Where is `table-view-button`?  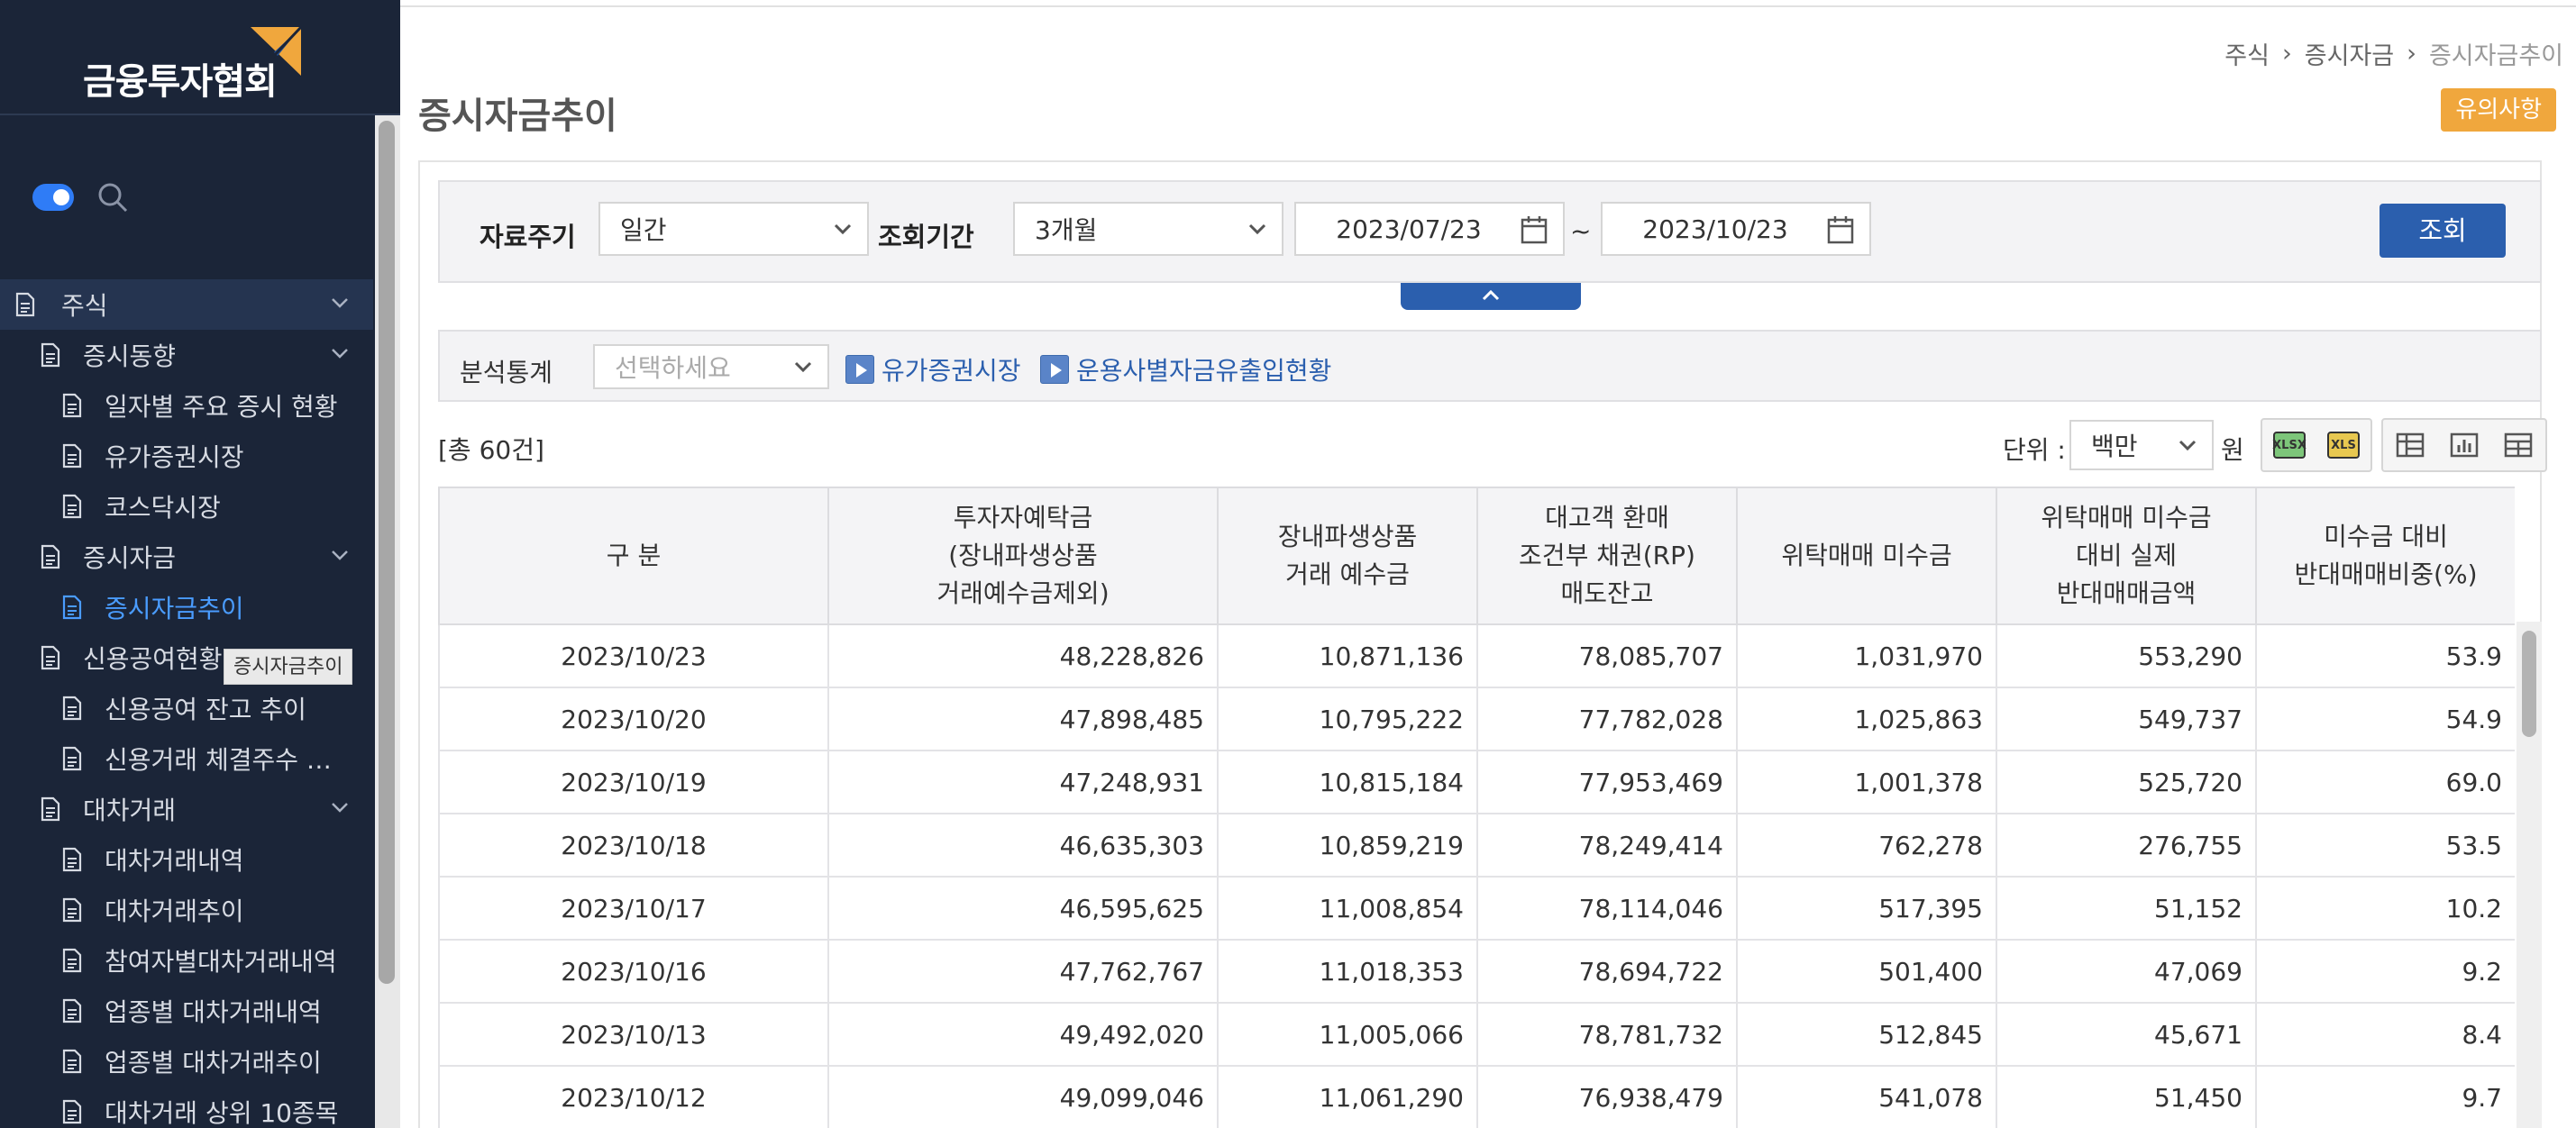 table-view-button is located at coordinates (2410, 445).